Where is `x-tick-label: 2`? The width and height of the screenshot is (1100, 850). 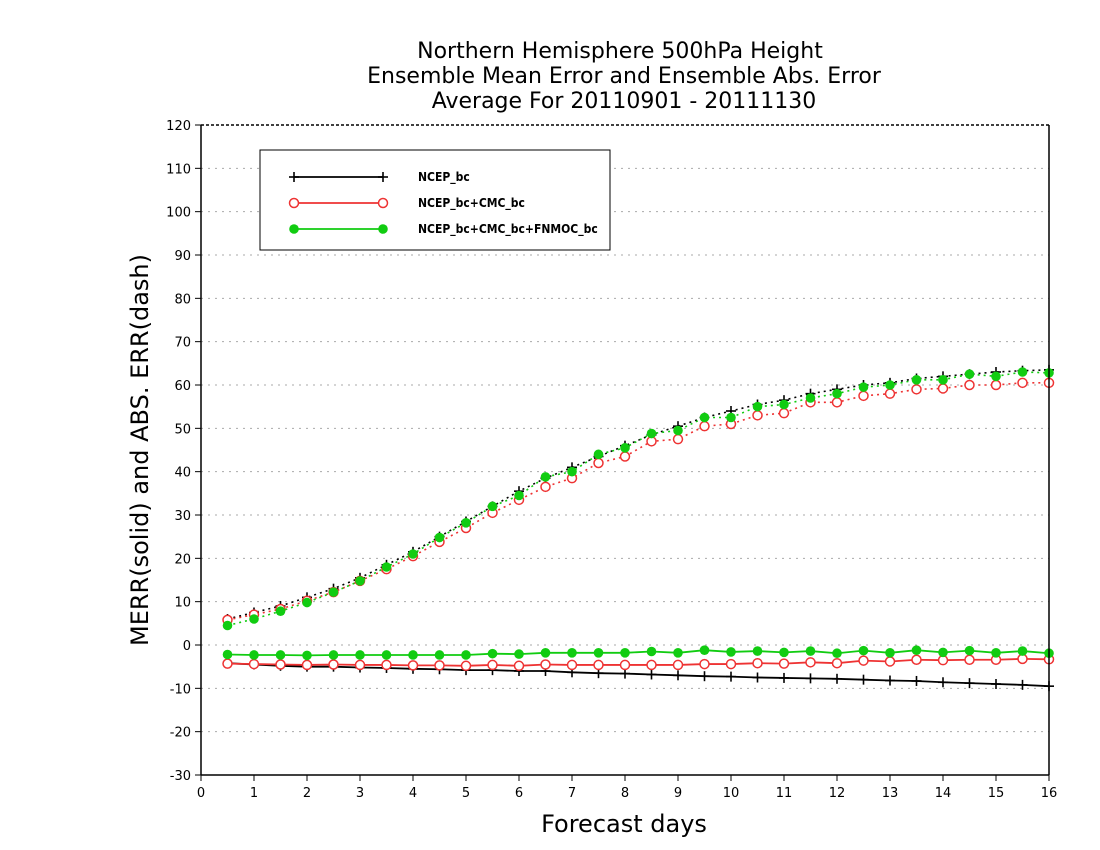
x-tick-label: 2 is located at coordinates (307, 793).